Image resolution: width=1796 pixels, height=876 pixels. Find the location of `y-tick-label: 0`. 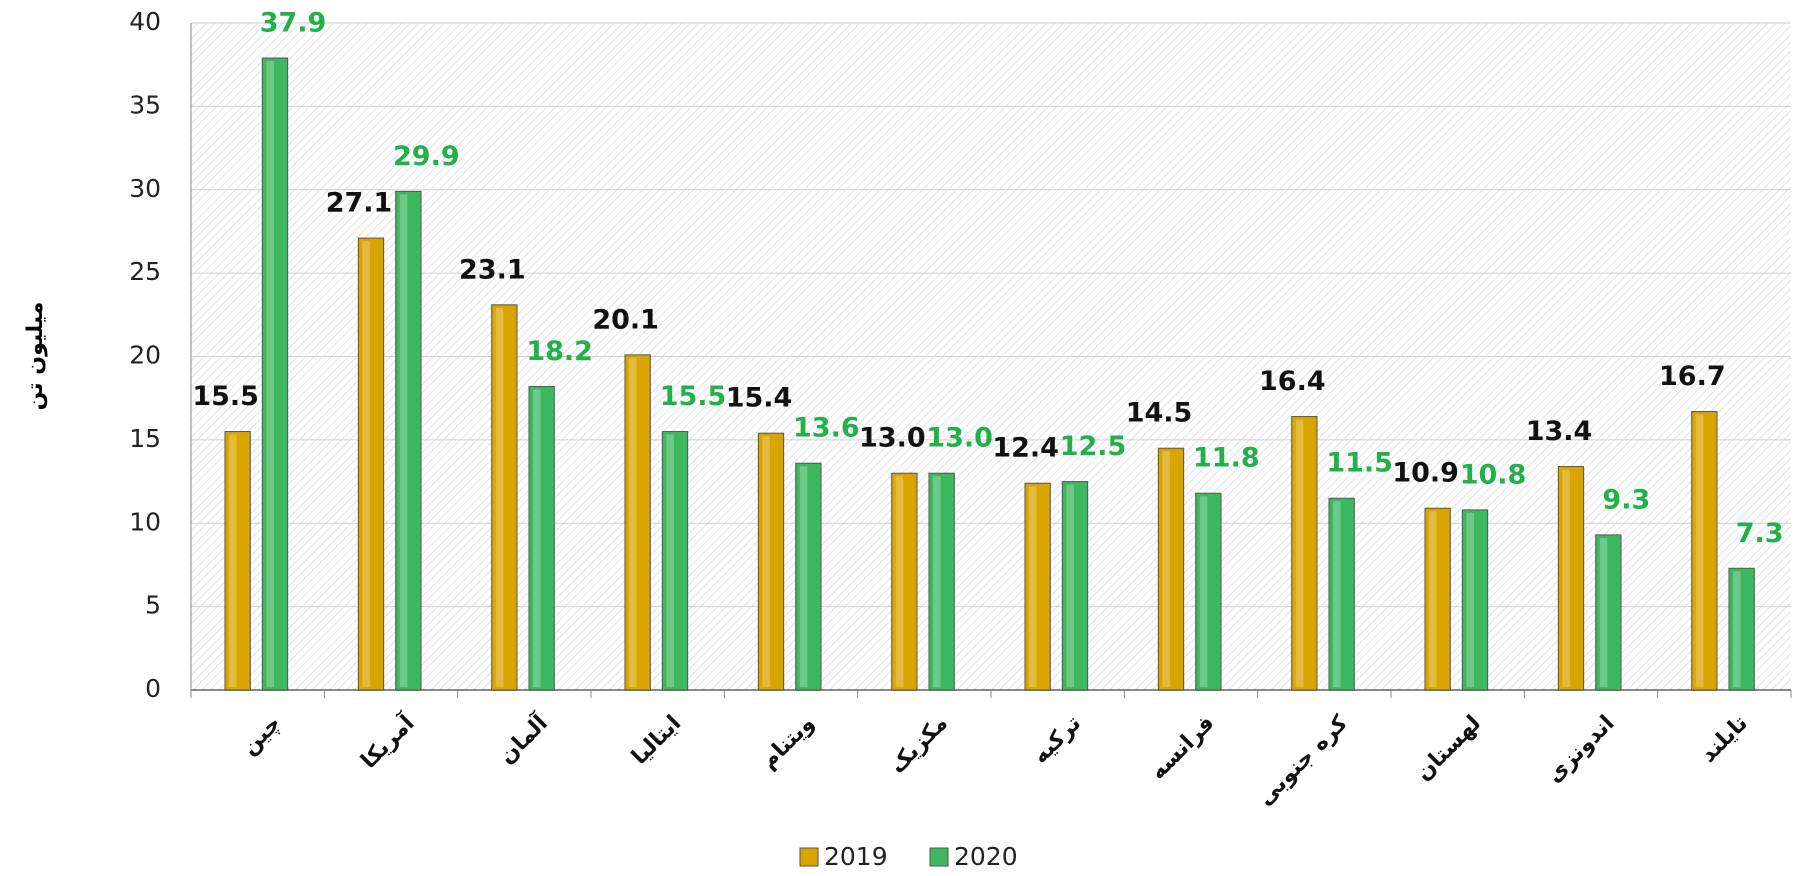

y-tick-label: 0 is located at coordinates (153, 688).